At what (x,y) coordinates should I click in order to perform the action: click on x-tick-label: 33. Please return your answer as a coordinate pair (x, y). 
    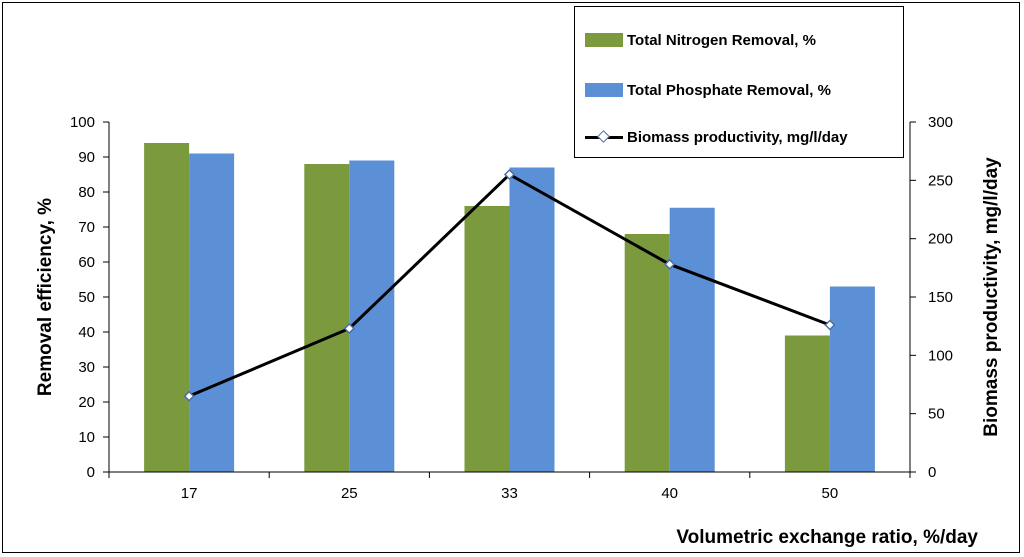
    Looking at the image, I should click on (509, 493).